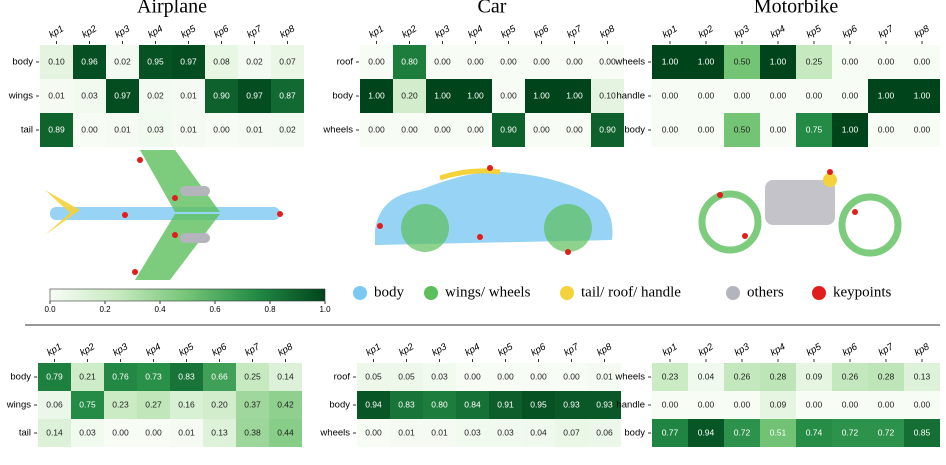 Image resolution: width=946 pixels, height=465 pixels. Describe the element at coordinates (105, 309) in the screenshot. I see `colorbar-tick-label: 0.2` at that location.